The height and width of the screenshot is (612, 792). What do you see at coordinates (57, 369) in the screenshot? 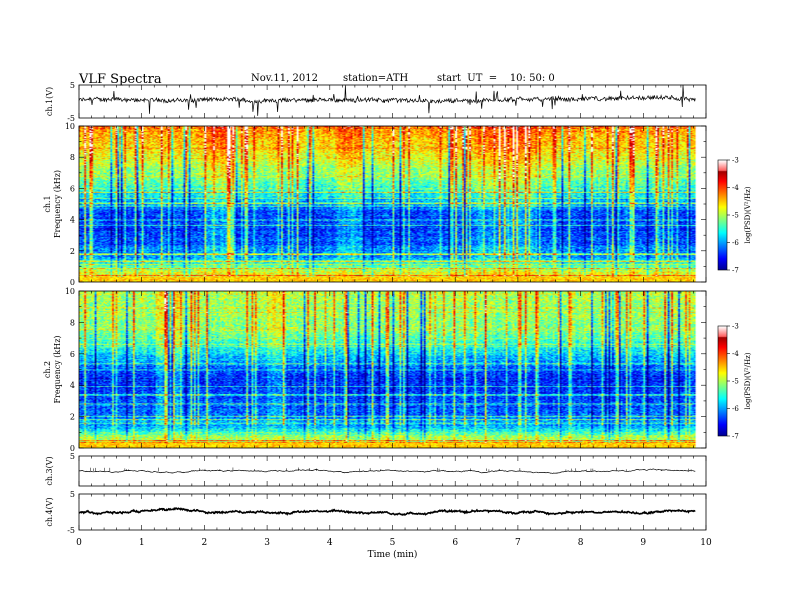
I see `ylabel-ch2-frequency: Frequency (kHz)` at bounding box center [57, 369].